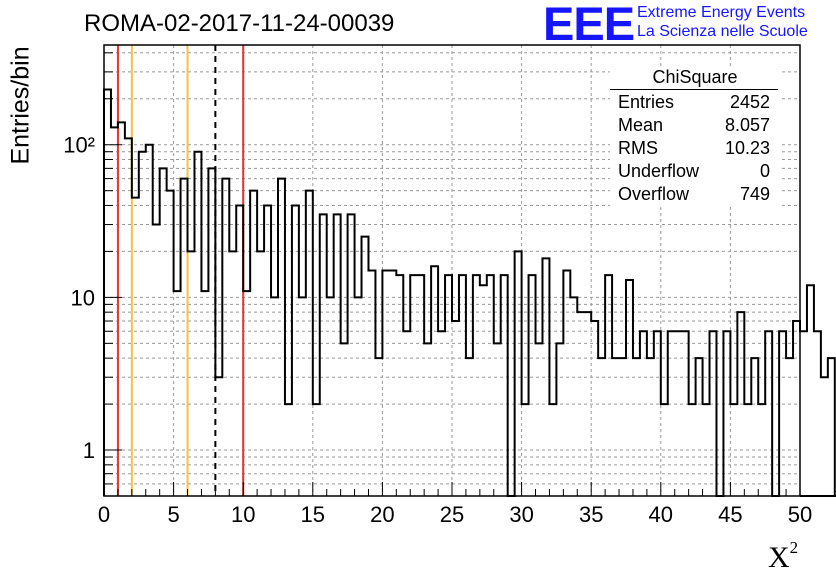 The width and height of the screenshot is (836, 575). I want to click on x-tick-label: 45, so click(730, 514).